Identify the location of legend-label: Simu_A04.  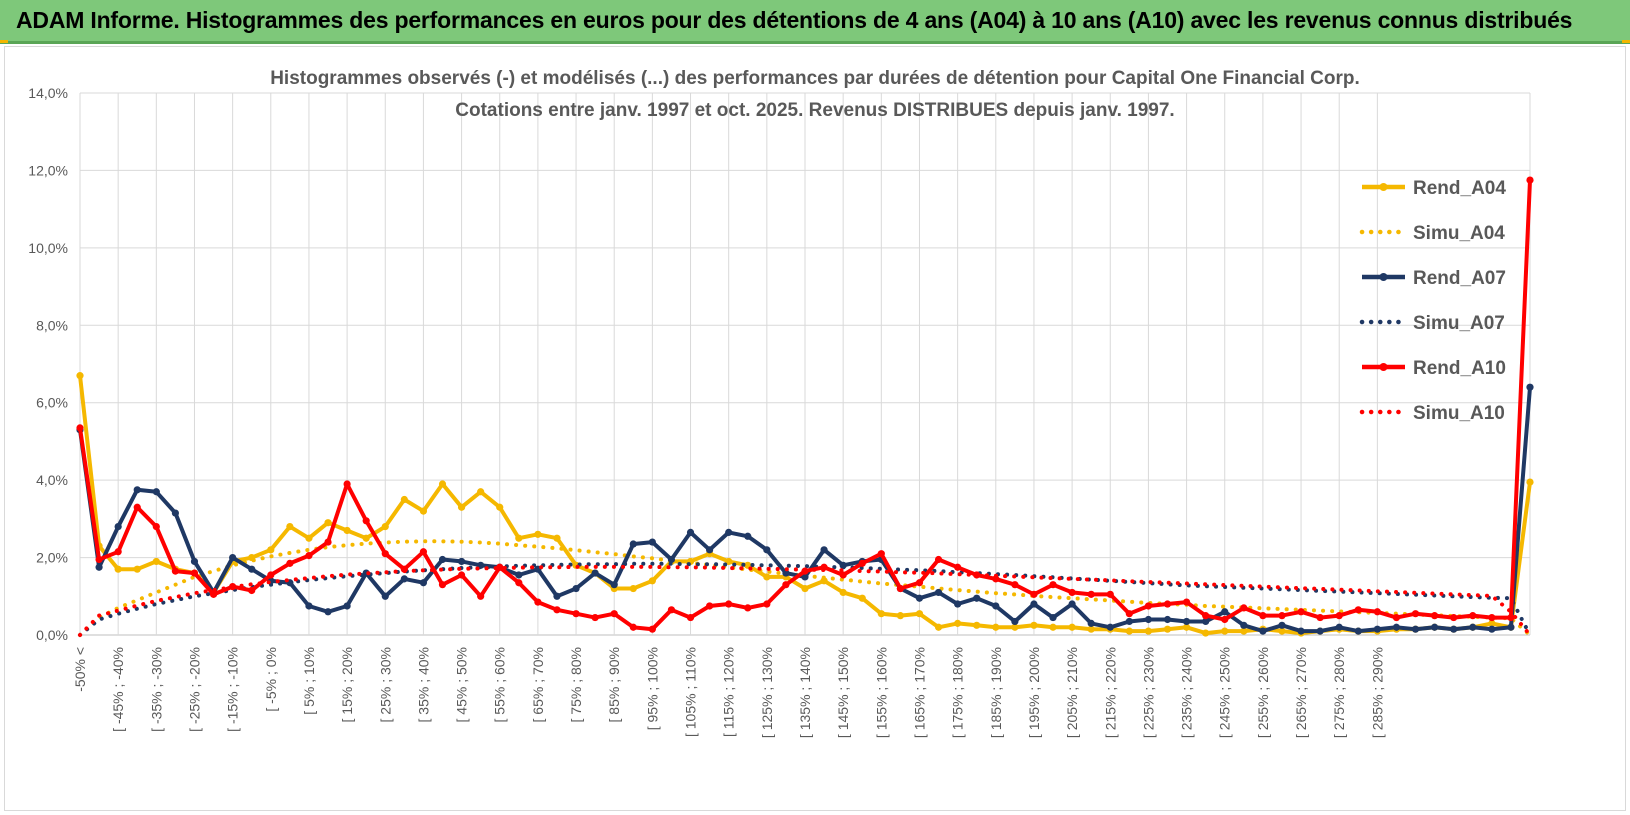
(1459, 233).